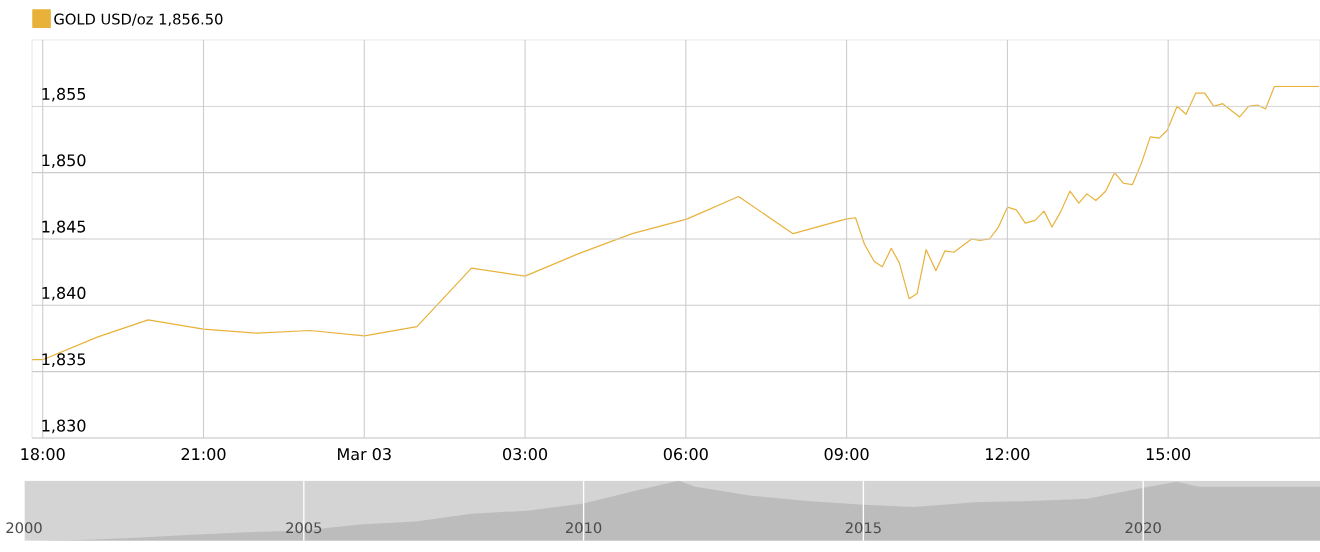  I want to click on x-tick-label: 12:00, so click(1008, 454).